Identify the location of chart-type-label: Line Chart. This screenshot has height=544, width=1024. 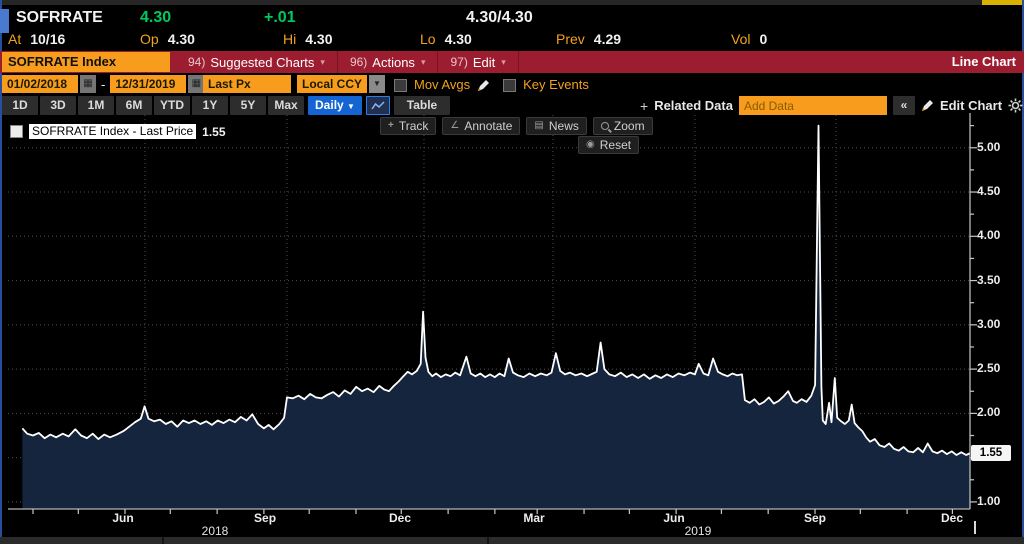
(983, 61).